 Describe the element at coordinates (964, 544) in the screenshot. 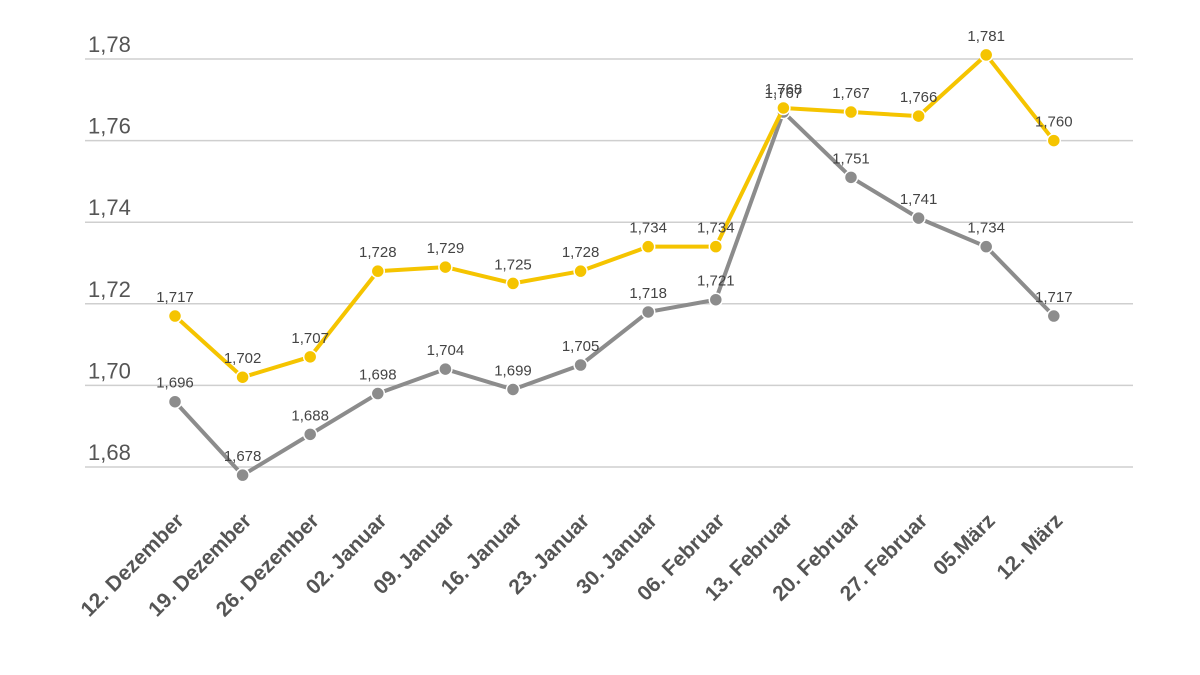

I see `x-tick-label: 05.März` at that location.